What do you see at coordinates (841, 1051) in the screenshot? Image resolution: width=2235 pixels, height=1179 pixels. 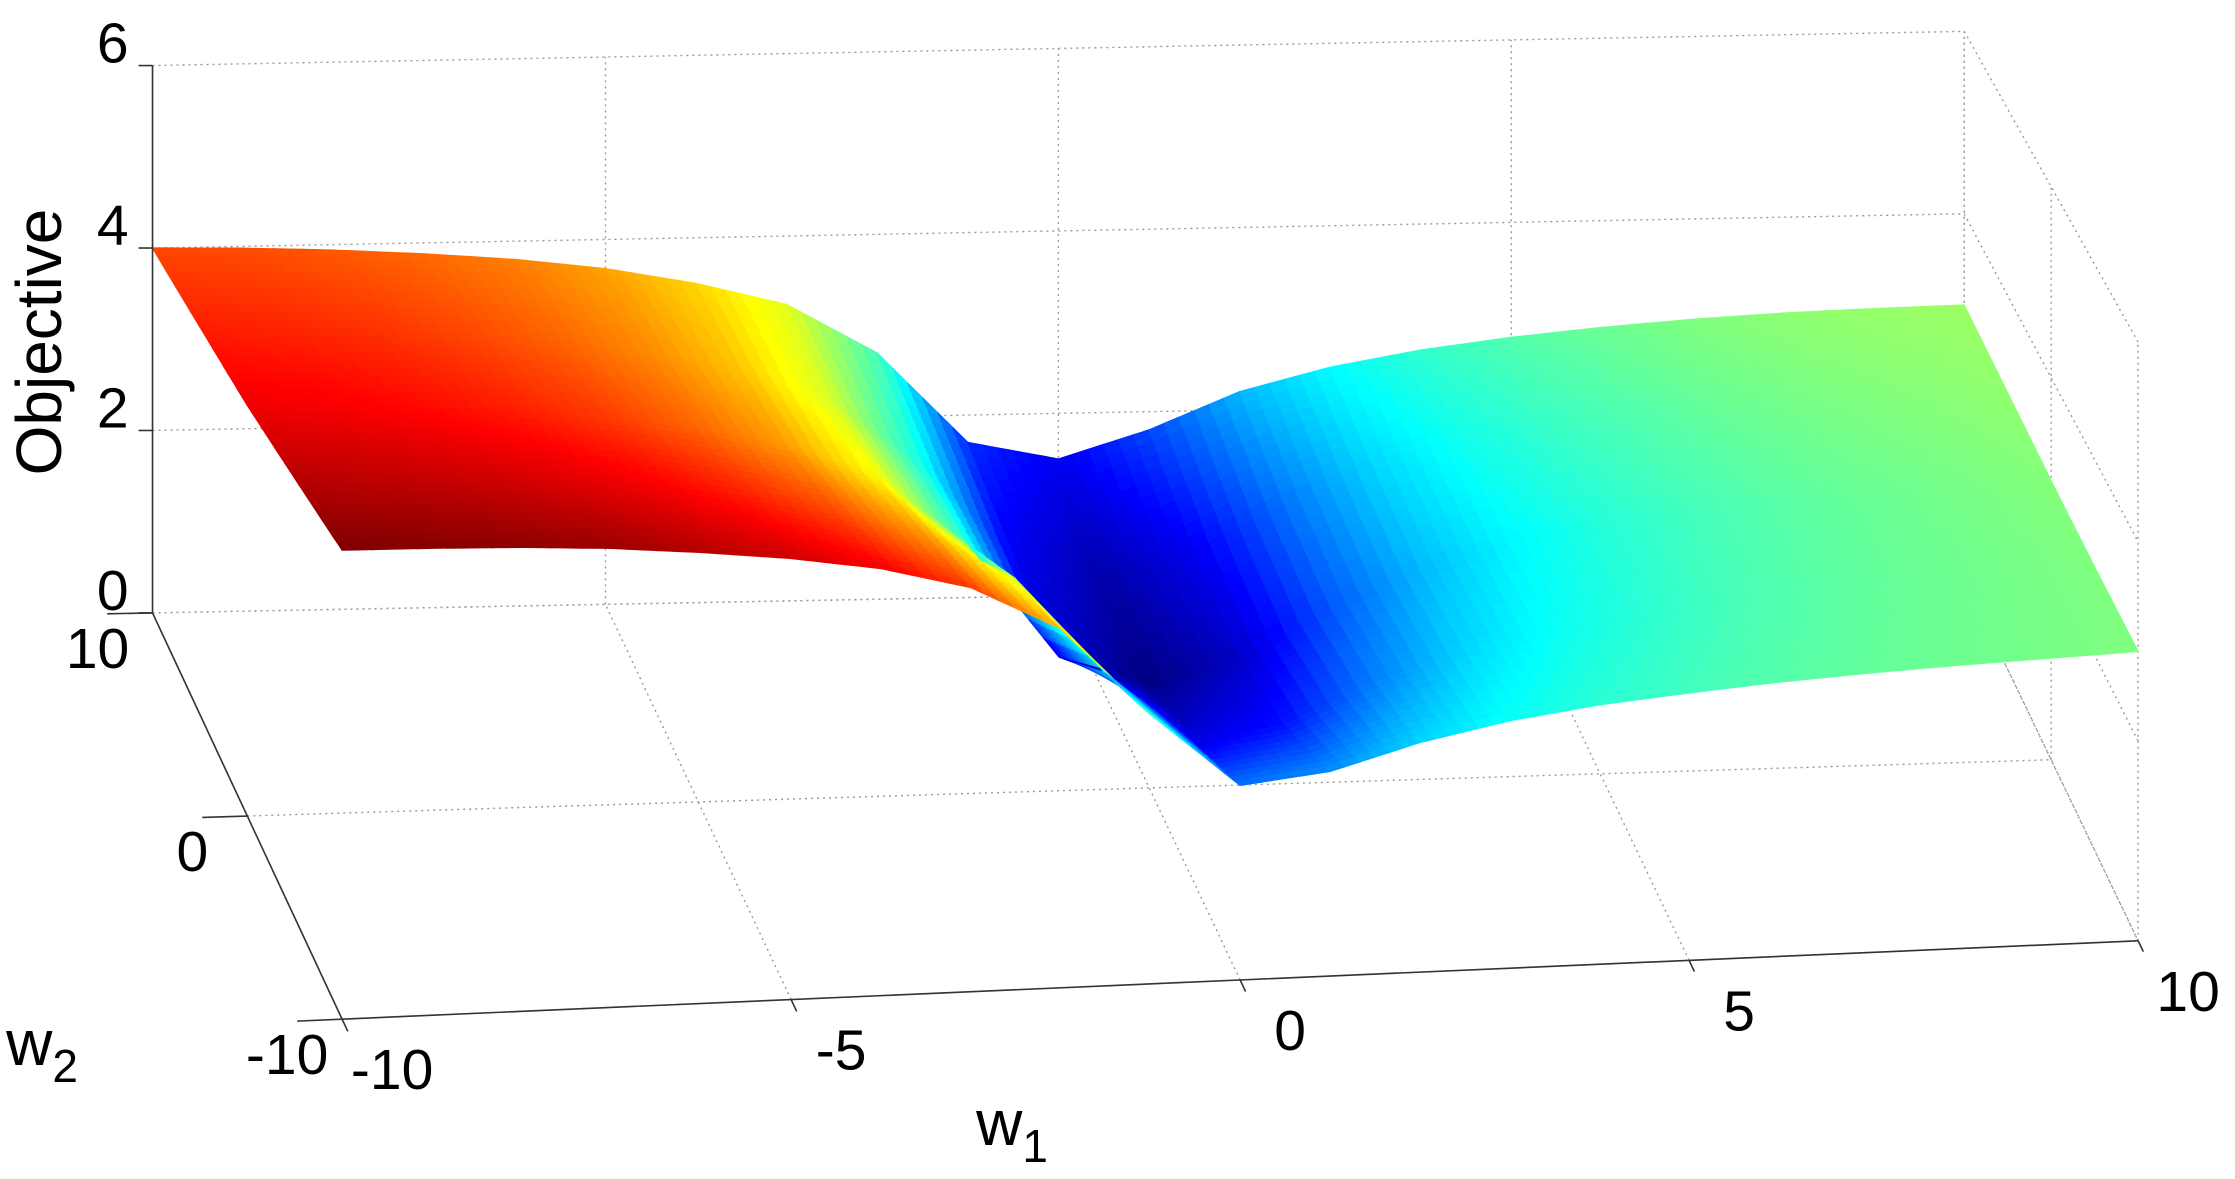 I see `x-tick-label: -5` at bounding box center [841, 1051].